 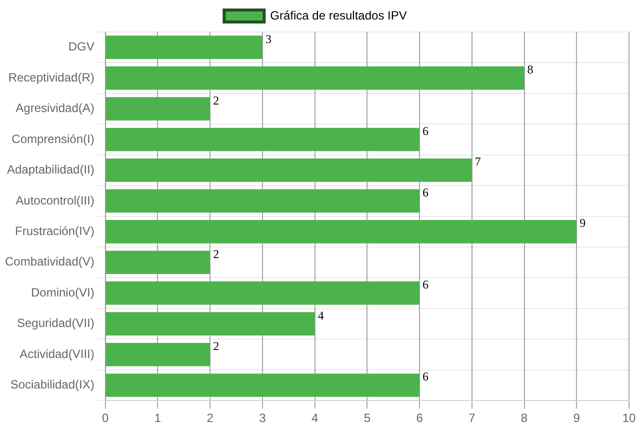 What do you see at coordinates (55, 200) in the screenshot?
I see `y-tick-label: Autocontrol(III)` at bounding box center [55, 200].